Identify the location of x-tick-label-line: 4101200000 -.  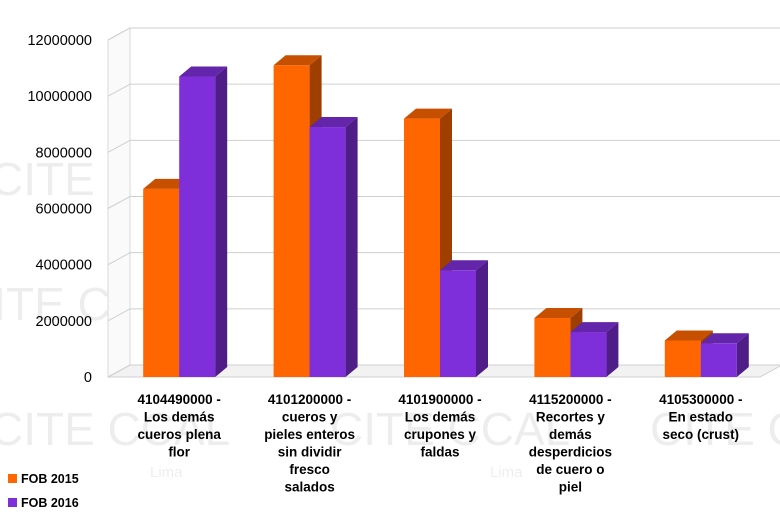
(309, 399).